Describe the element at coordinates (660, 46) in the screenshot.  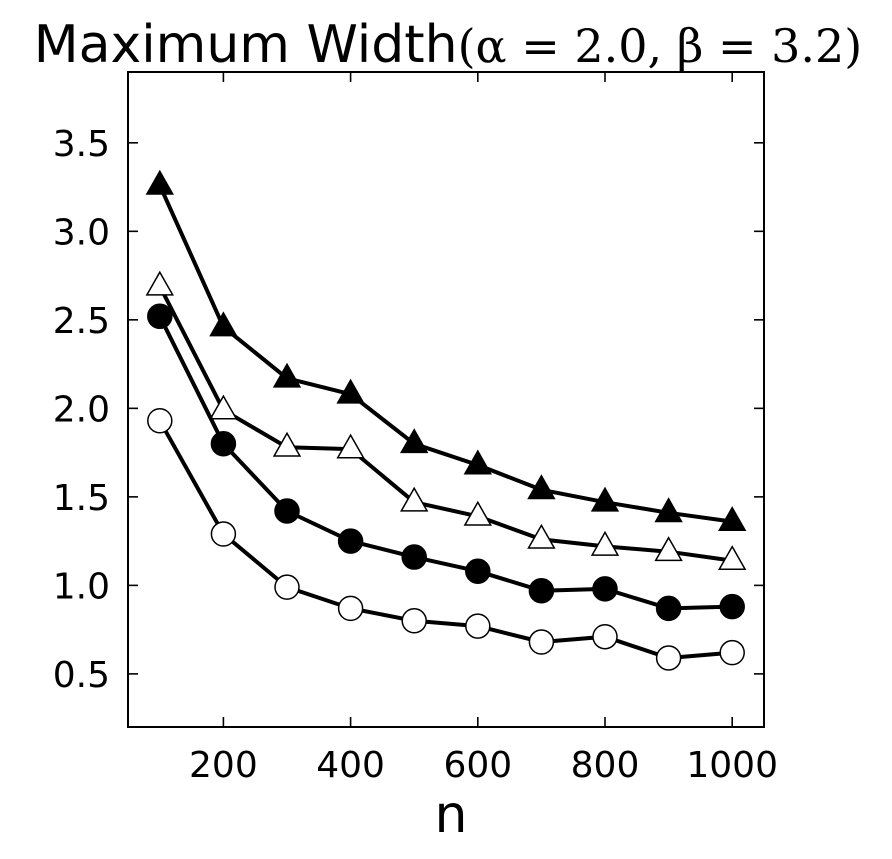
I see `chart-title-params: (α = 2.0, β = 3.2)` at that location.